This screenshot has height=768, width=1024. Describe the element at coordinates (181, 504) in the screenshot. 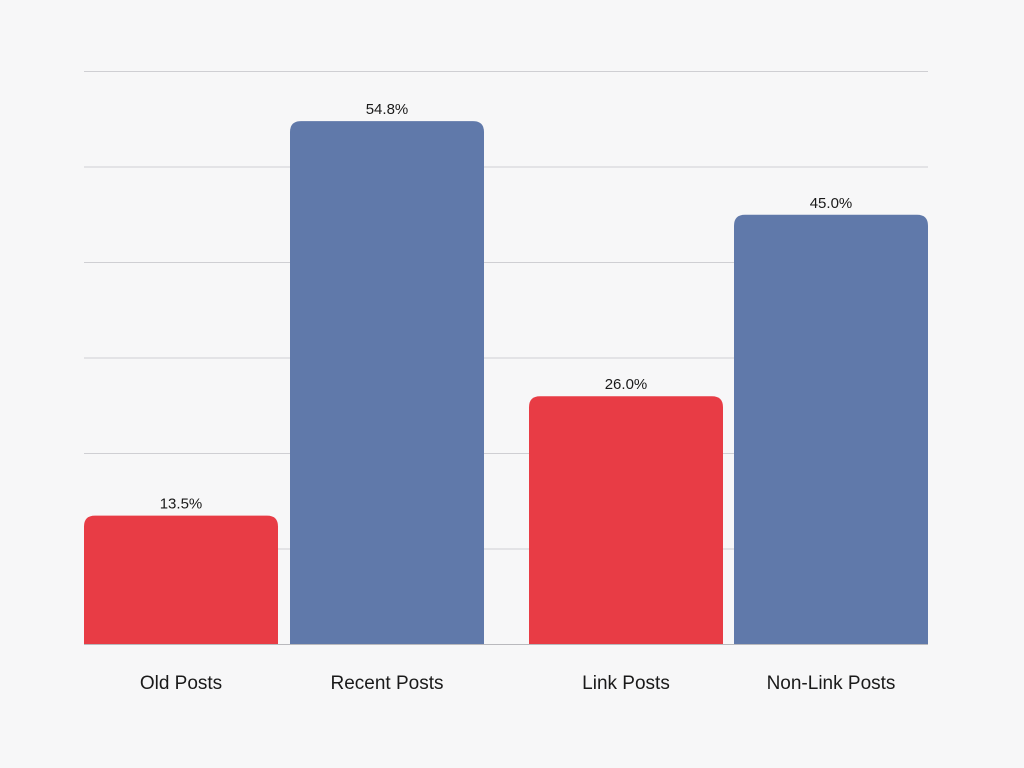

I see `value-label: 13.5%` at that location.